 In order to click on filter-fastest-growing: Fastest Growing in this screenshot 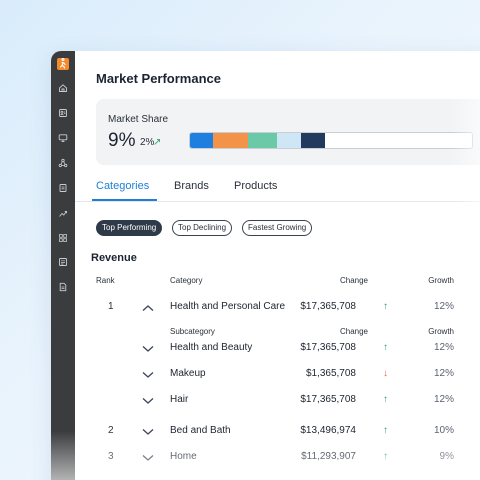, I will do `click(277, 228)`.